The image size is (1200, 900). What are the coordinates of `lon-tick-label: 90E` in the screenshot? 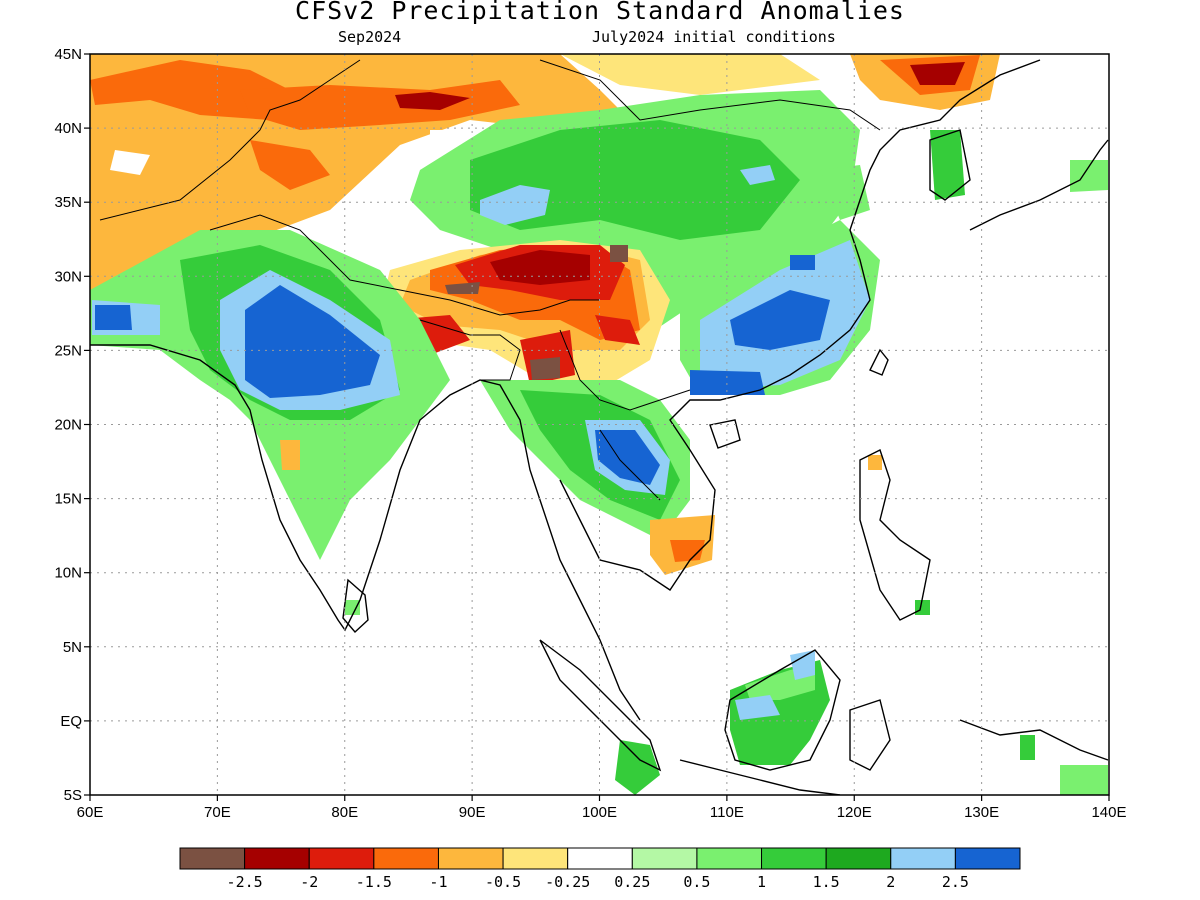 It's located at (472, 812).